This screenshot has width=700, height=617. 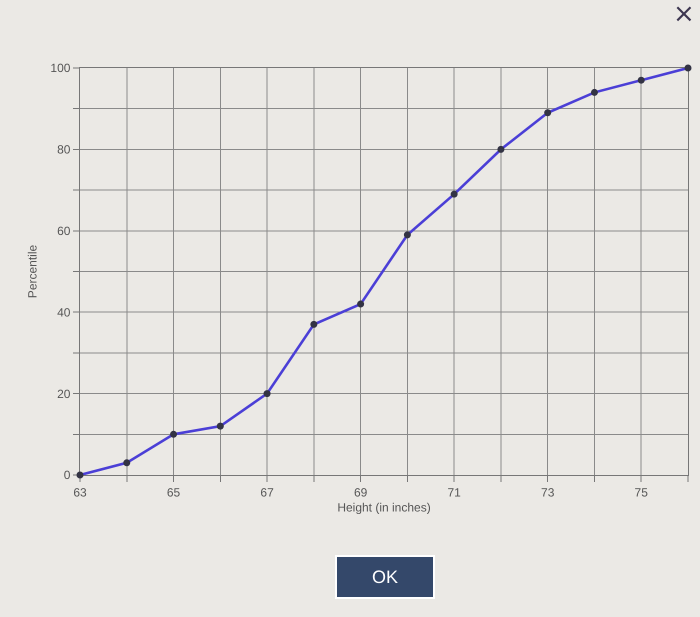 What do you see at coordinates (454, 493) in the screenshot?
I see `x-tick-label: 71` at bounding box center [454, 493].